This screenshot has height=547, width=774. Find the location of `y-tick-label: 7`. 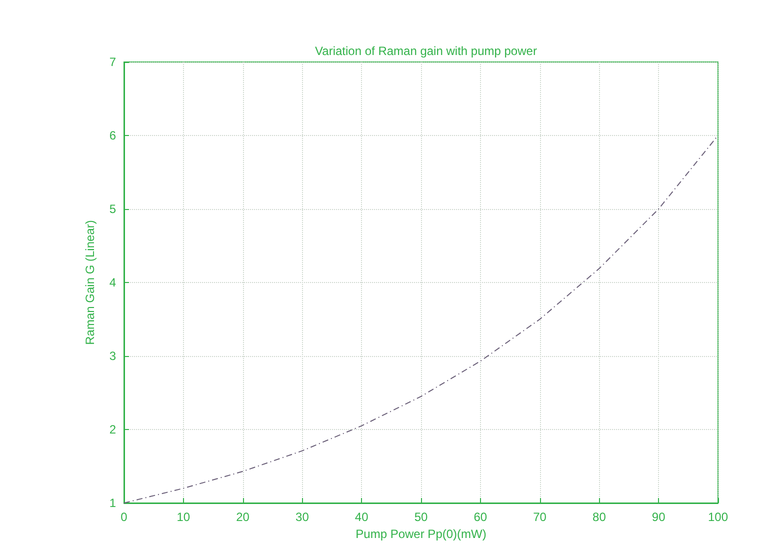

y-tick-label: 7 is located at coordinates (112, 62).